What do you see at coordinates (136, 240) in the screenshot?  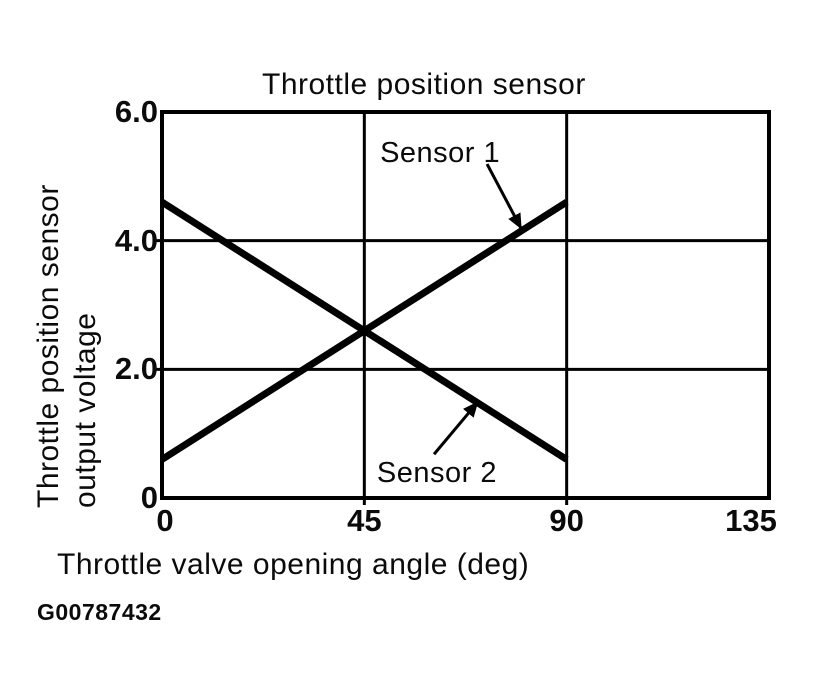 I see `y-tick-label-4.0: 4.0` at bounding box center [136, 240].